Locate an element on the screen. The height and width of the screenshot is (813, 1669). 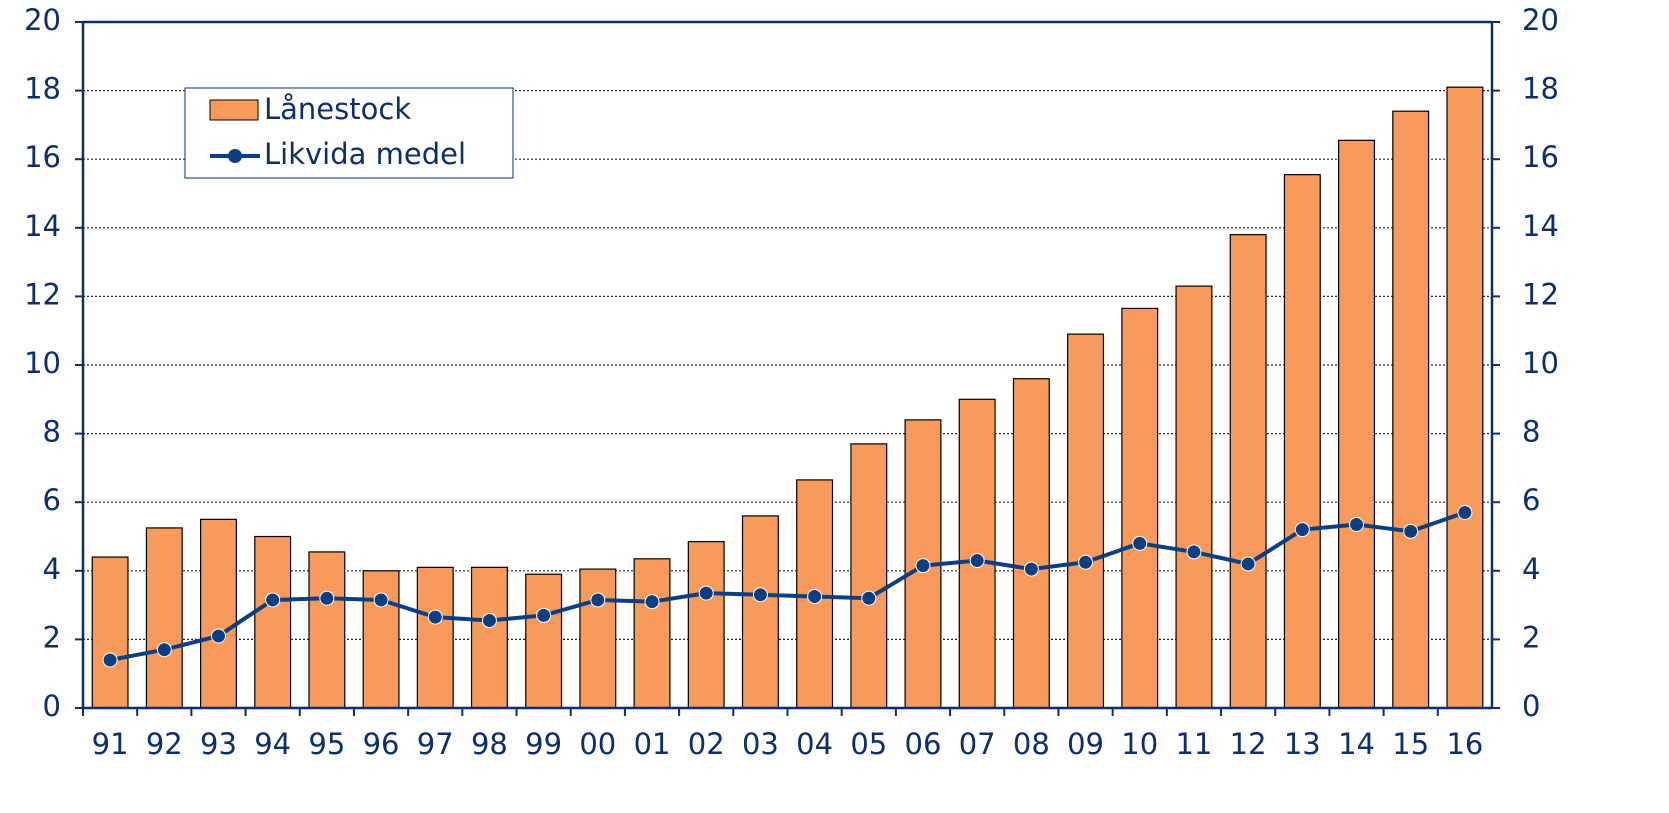
x-tick-label: 04 is located at coordinates (814, 744).